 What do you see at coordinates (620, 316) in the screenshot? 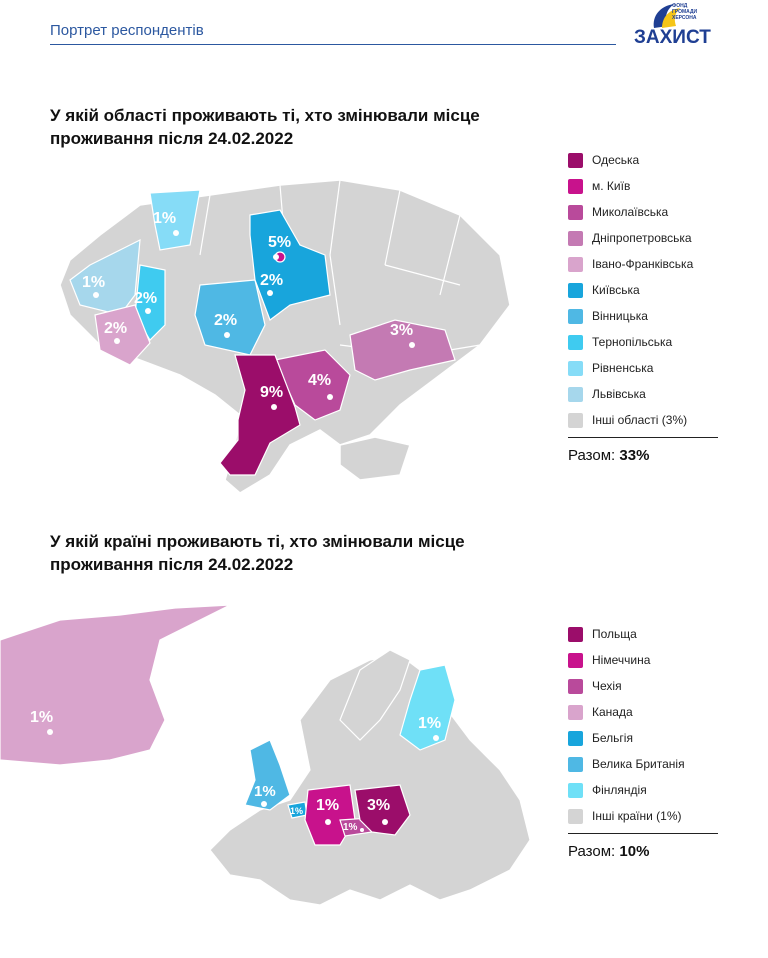
I see `regions-legend-label: Вінницька` at bounding box center [620, 316].